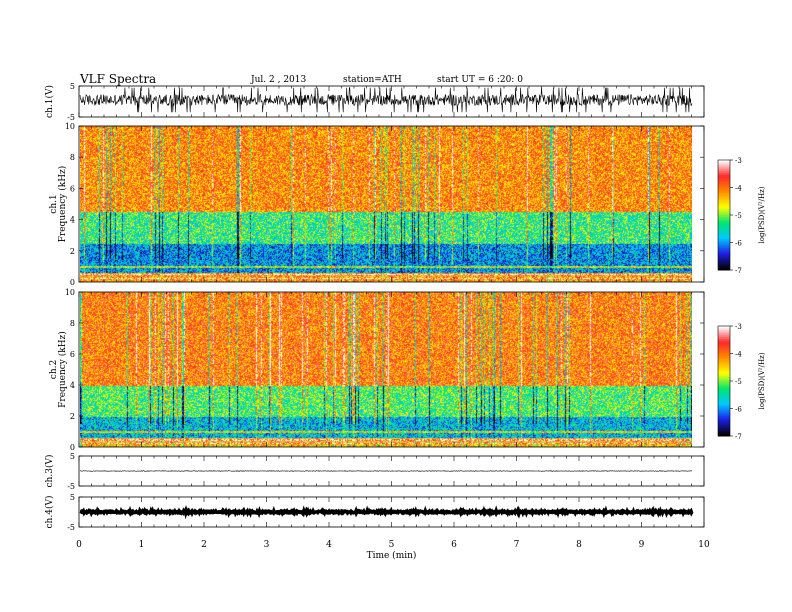 The width and height of the screenshot is (792, 612). Describe the element at coordinates (54, 369) in the screenshot. I see `y-axis-title: ch.2` at that location.